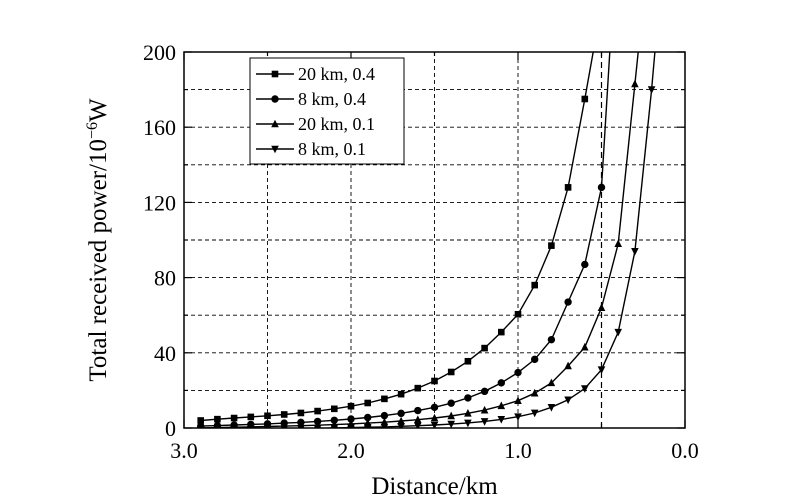  Describe the element at coordinates (332, 149) in the screenshot. I see `legend-label: 8 km, 0.1` at that location.